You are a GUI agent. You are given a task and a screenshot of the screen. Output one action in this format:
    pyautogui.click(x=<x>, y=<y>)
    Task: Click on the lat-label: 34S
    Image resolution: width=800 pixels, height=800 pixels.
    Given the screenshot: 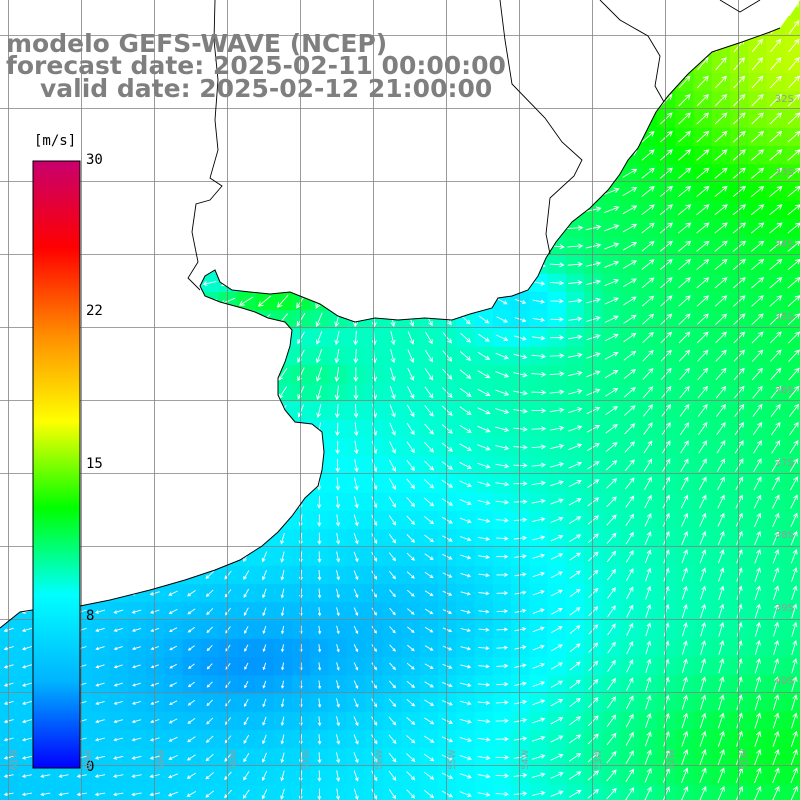 What is the action you would take?
    pyautogui.click(x=784, y=244)
    